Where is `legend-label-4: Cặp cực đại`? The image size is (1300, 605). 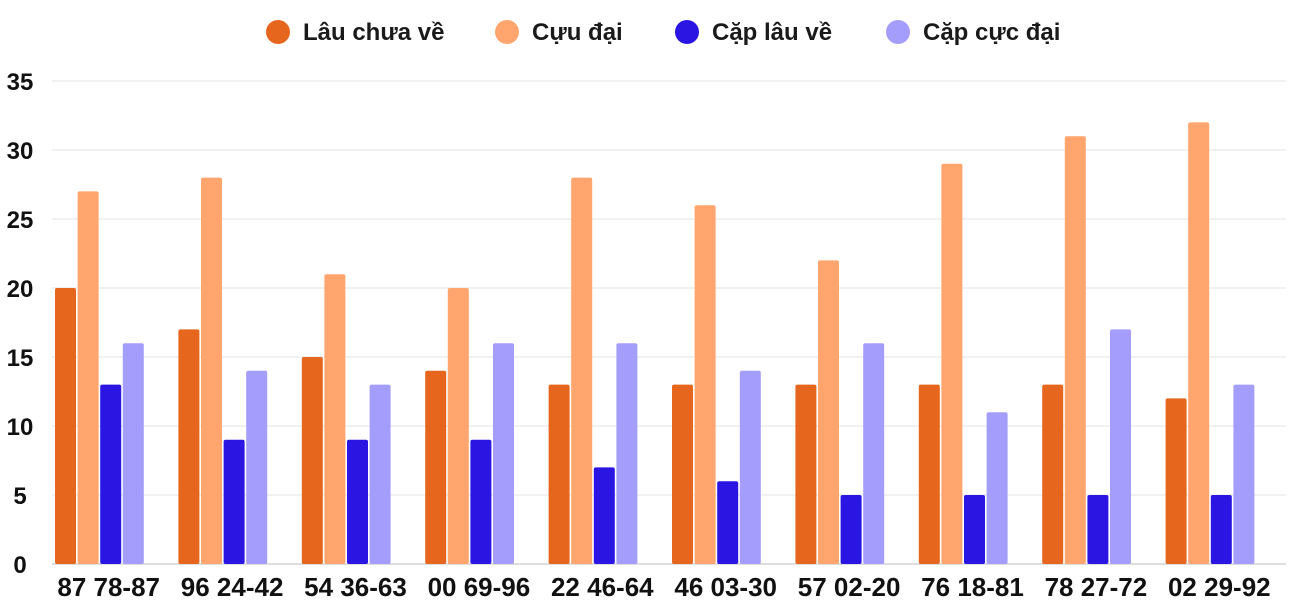 legend-label-4: Cặp cực đại is located at coordinates (991, 32).